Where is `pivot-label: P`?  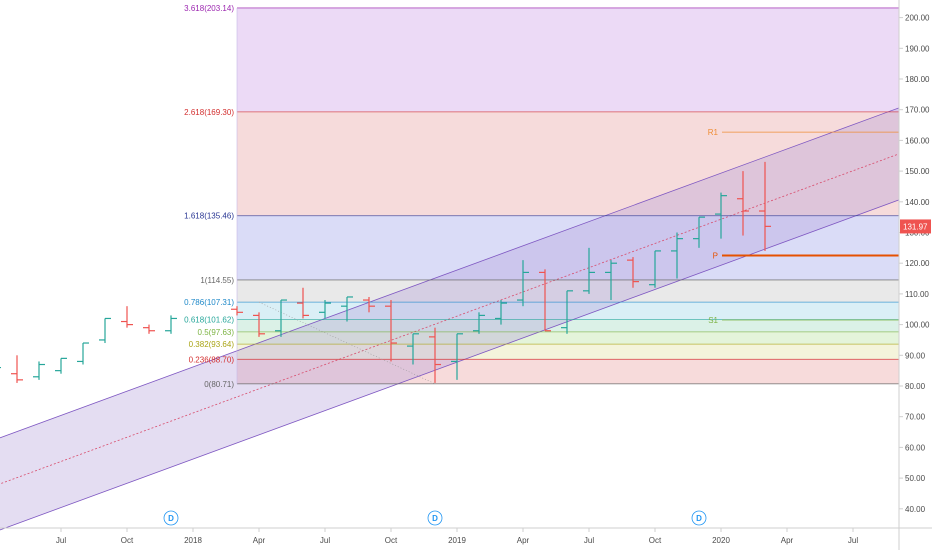 pivot-label: P is located at coordinates (715, 256).